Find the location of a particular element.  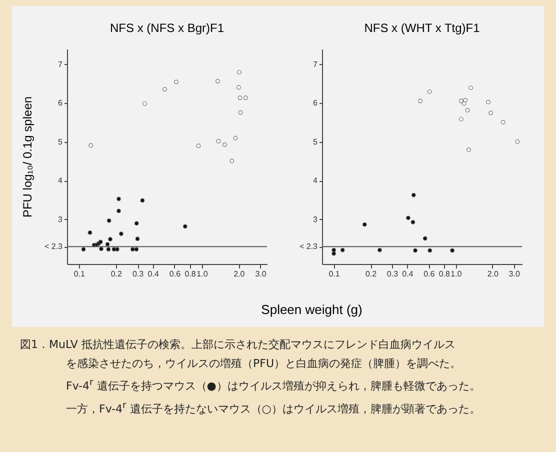

chart-title: NFS x (NFS x Bgr)F1 is located at coordinates (167, 28).